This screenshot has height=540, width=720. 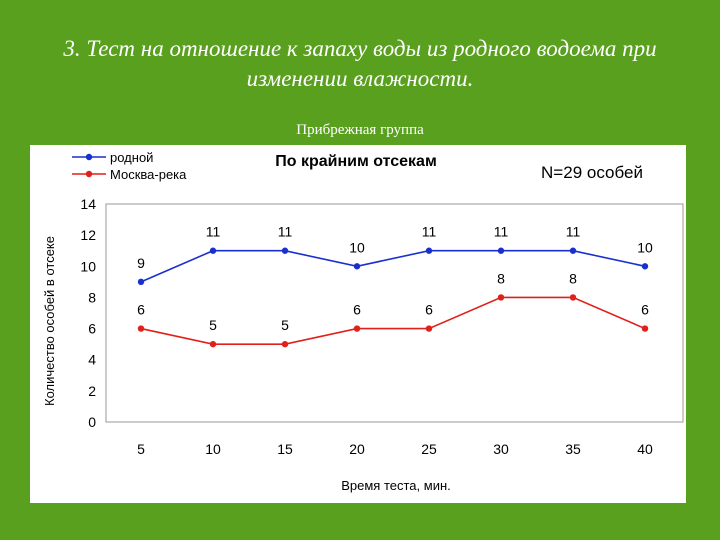 I want to click on y-tick-label: 8, so click(x=92, y=297).